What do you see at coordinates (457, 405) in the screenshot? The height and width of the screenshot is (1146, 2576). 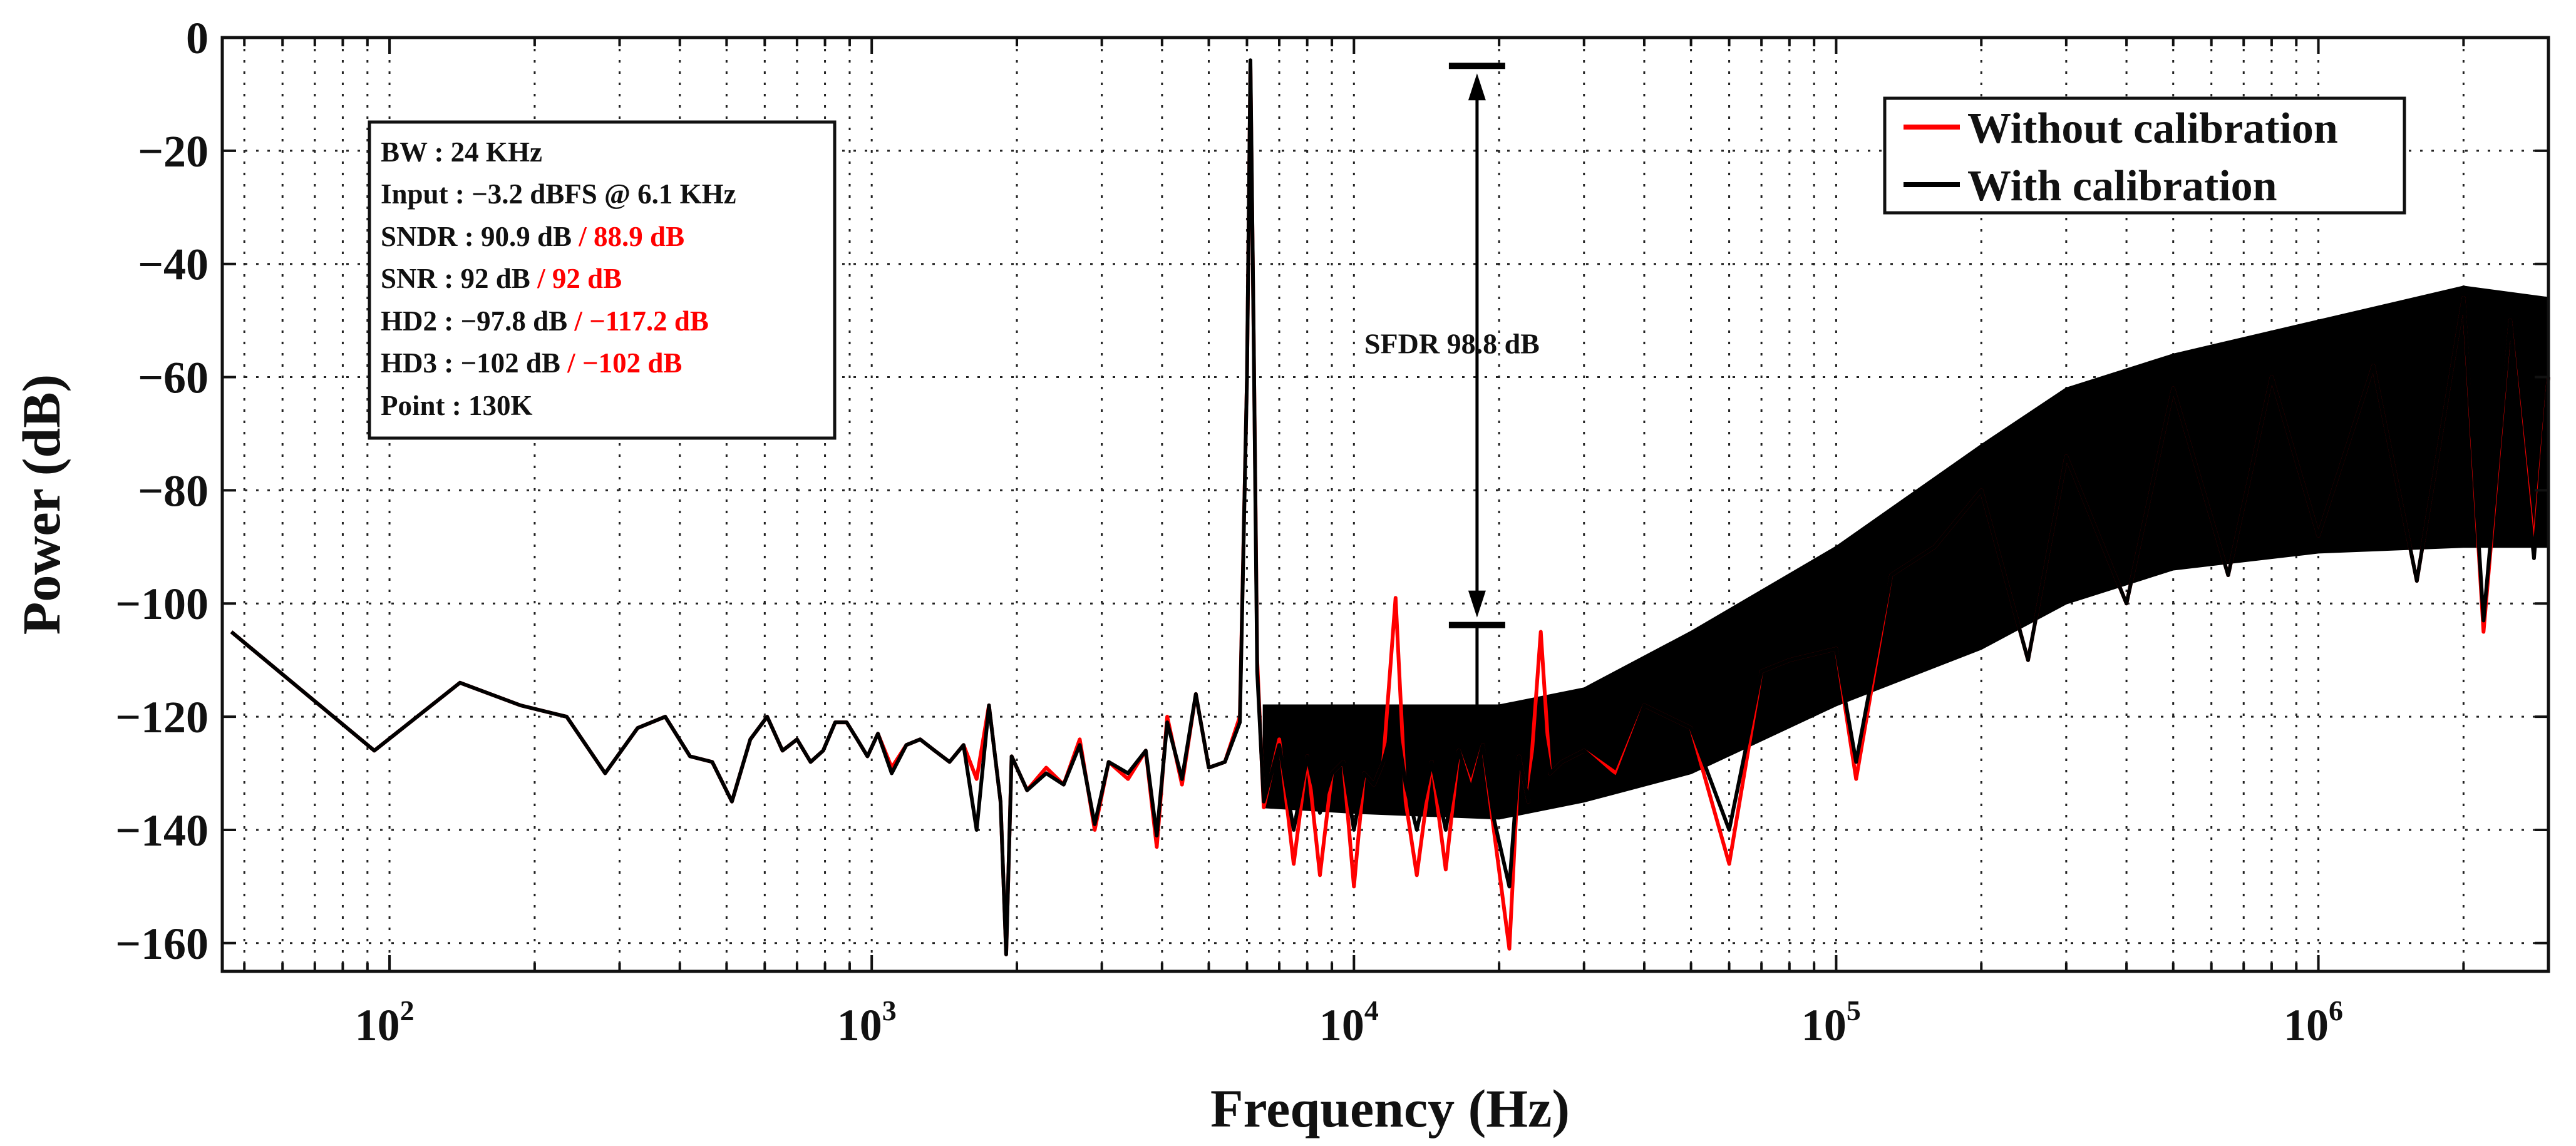 I see `info-line-points: Point : 130K` at bounding box center [457, 405].